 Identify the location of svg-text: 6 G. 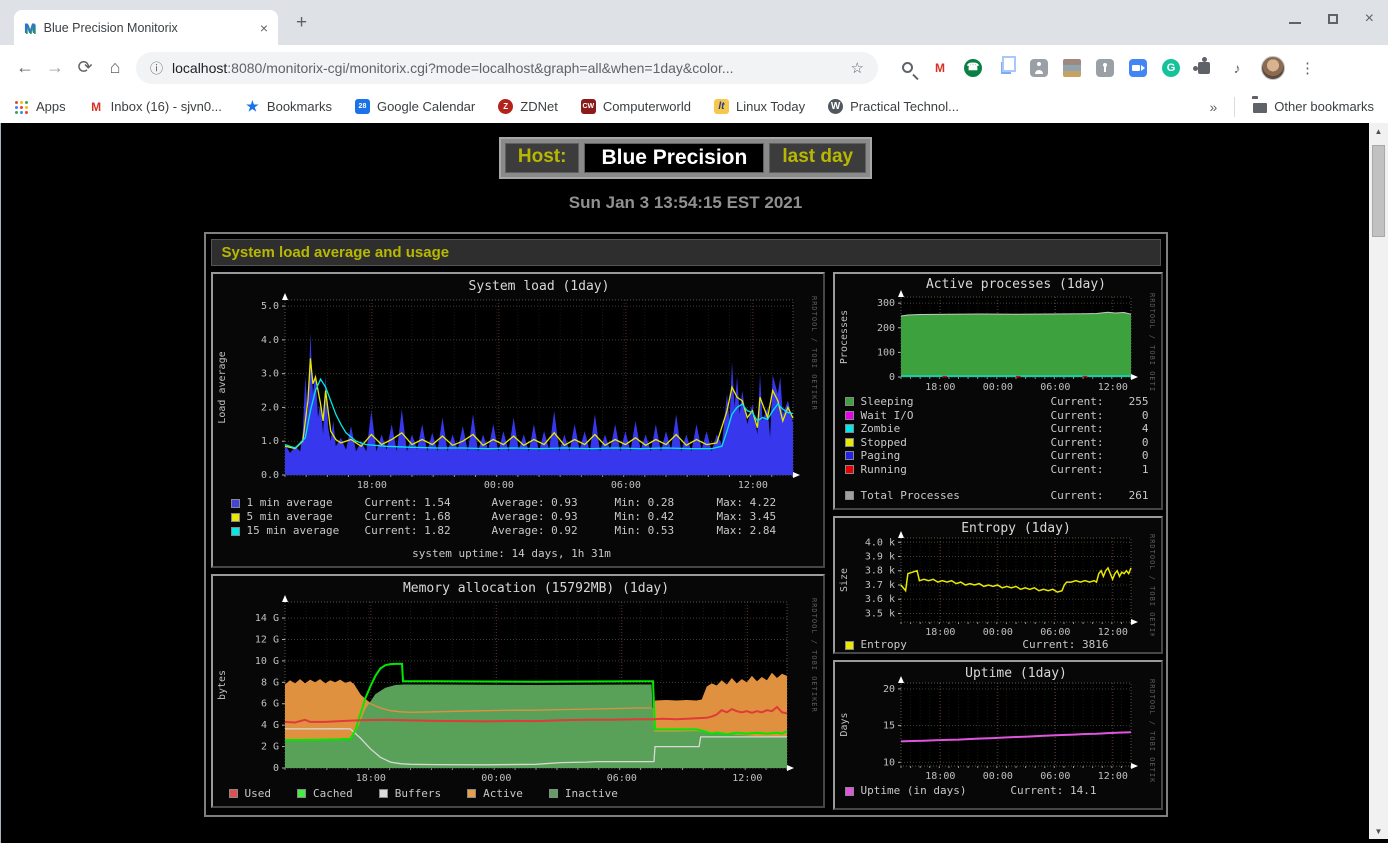
(269, 704).